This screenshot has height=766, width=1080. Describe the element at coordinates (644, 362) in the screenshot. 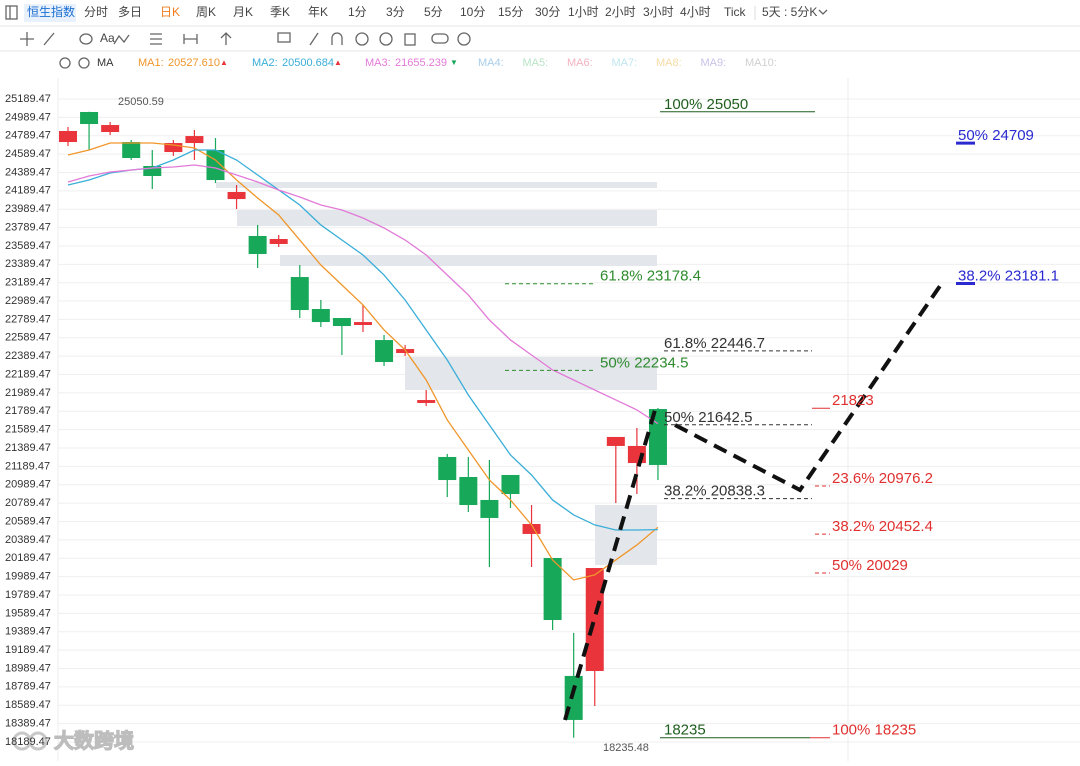

I see `level-label: 50% 22234.5` at that location.